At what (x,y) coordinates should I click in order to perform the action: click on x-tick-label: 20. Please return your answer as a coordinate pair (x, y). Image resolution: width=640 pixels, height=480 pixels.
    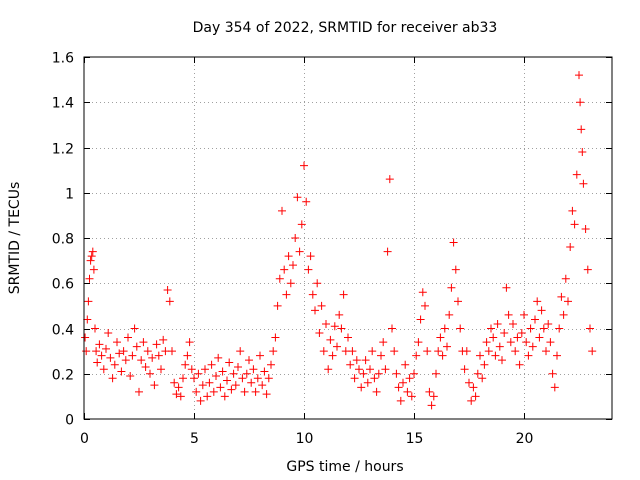
    Looking at the image, I should click on (525, 439).